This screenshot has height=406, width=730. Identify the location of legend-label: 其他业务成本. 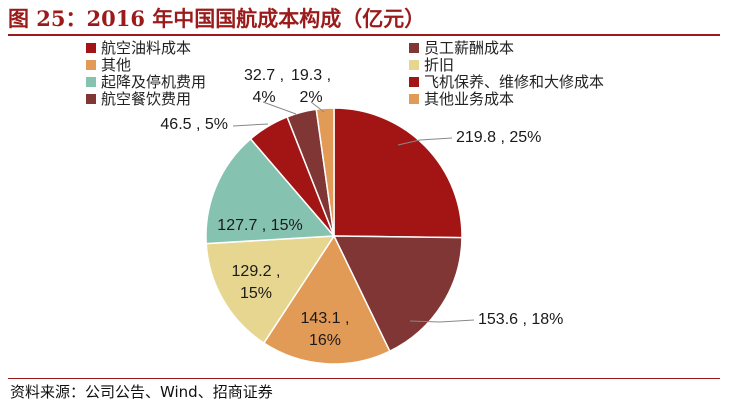
(469, 99).